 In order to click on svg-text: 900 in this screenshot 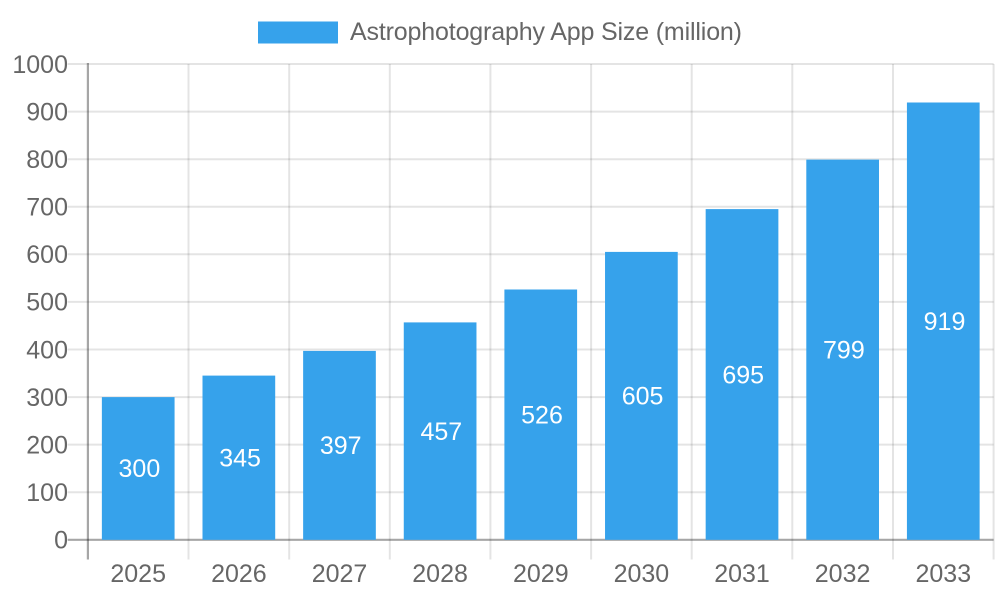, I will do `click(47, 112)`.